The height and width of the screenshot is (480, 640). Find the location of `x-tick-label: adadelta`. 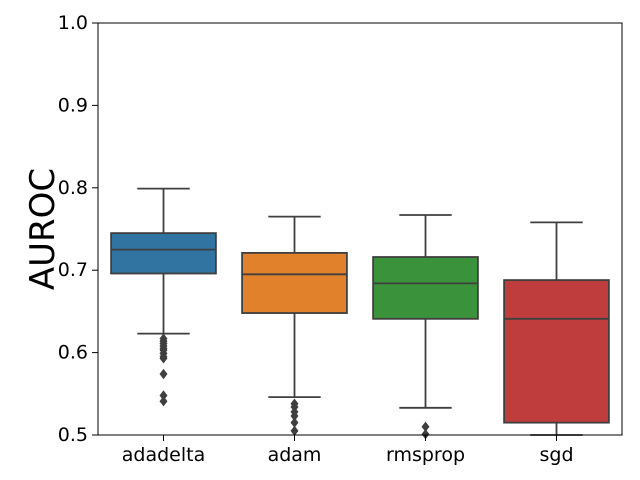

x-tick-label: adadelta is located at coordinates (163, 455).